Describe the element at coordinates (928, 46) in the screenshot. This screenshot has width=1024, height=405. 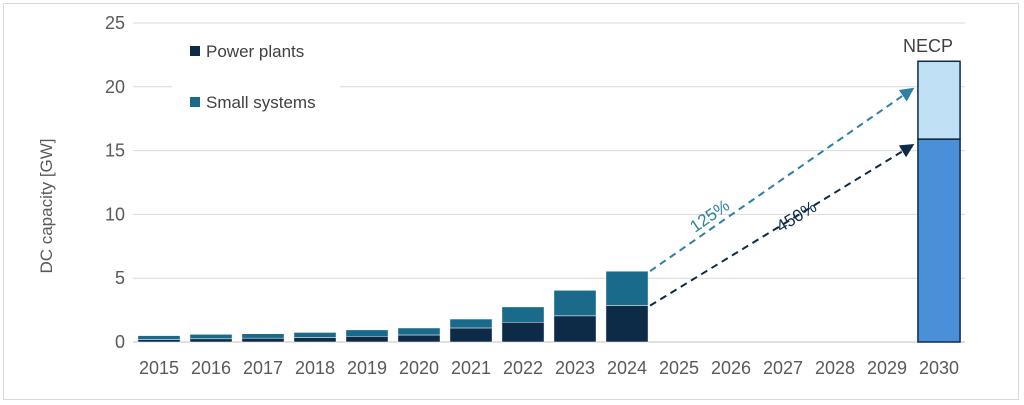
I see `target-label: NECP` at that location.